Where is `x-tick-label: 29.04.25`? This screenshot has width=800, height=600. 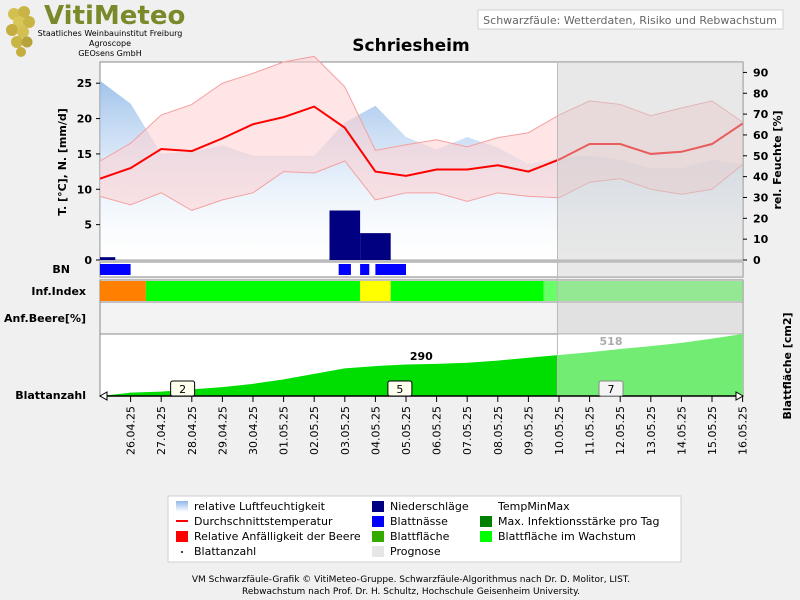
x-tick-label: 29.04.25 is located at coordinates (222, 430).